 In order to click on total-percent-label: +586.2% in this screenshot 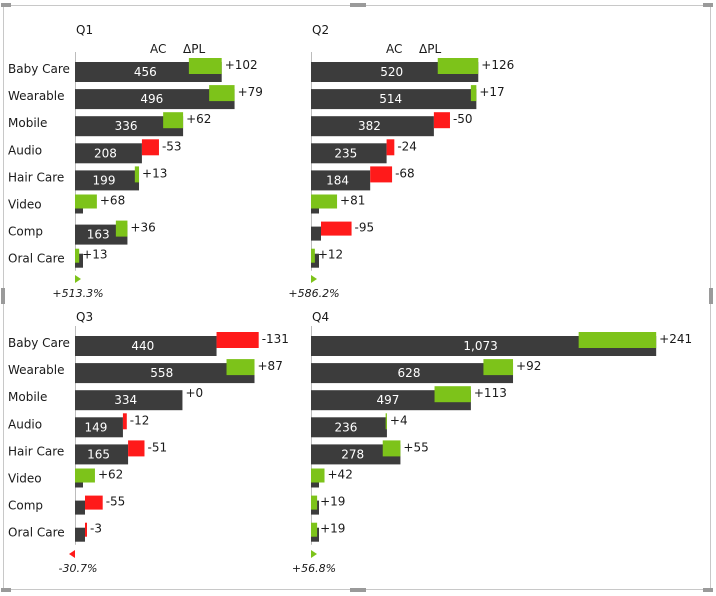, I will do `click(313, 293)`.